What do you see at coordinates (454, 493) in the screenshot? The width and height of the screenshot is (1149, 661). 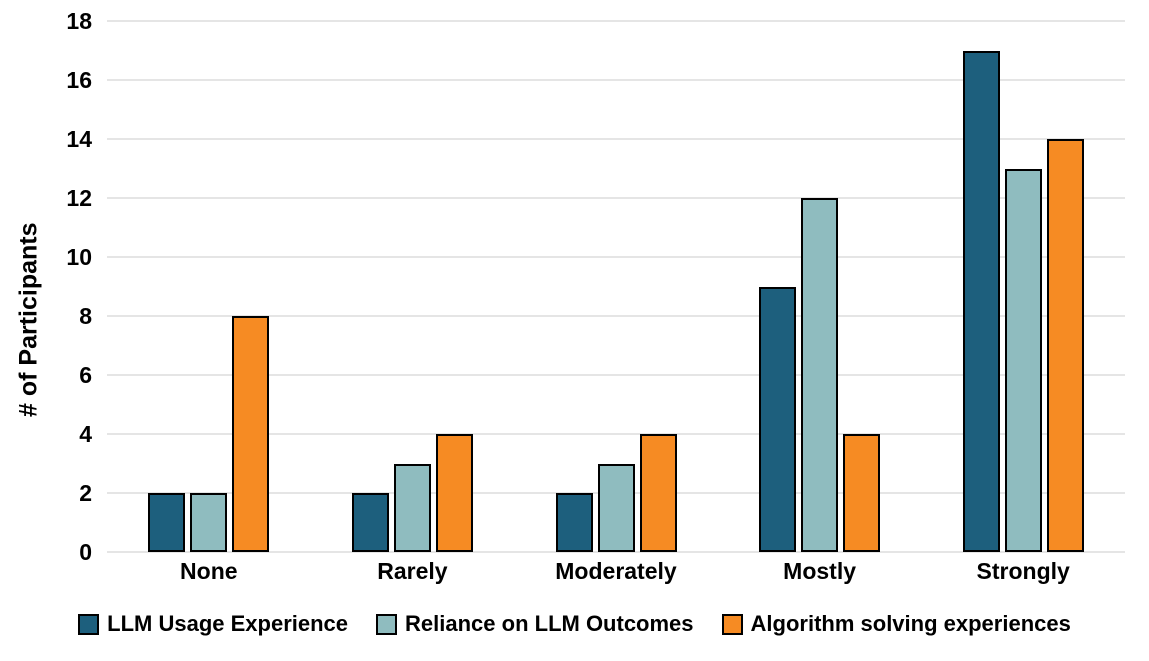 I see `bar-algorithm-solving-experiences-rarely` at bounding box center [454, 493].